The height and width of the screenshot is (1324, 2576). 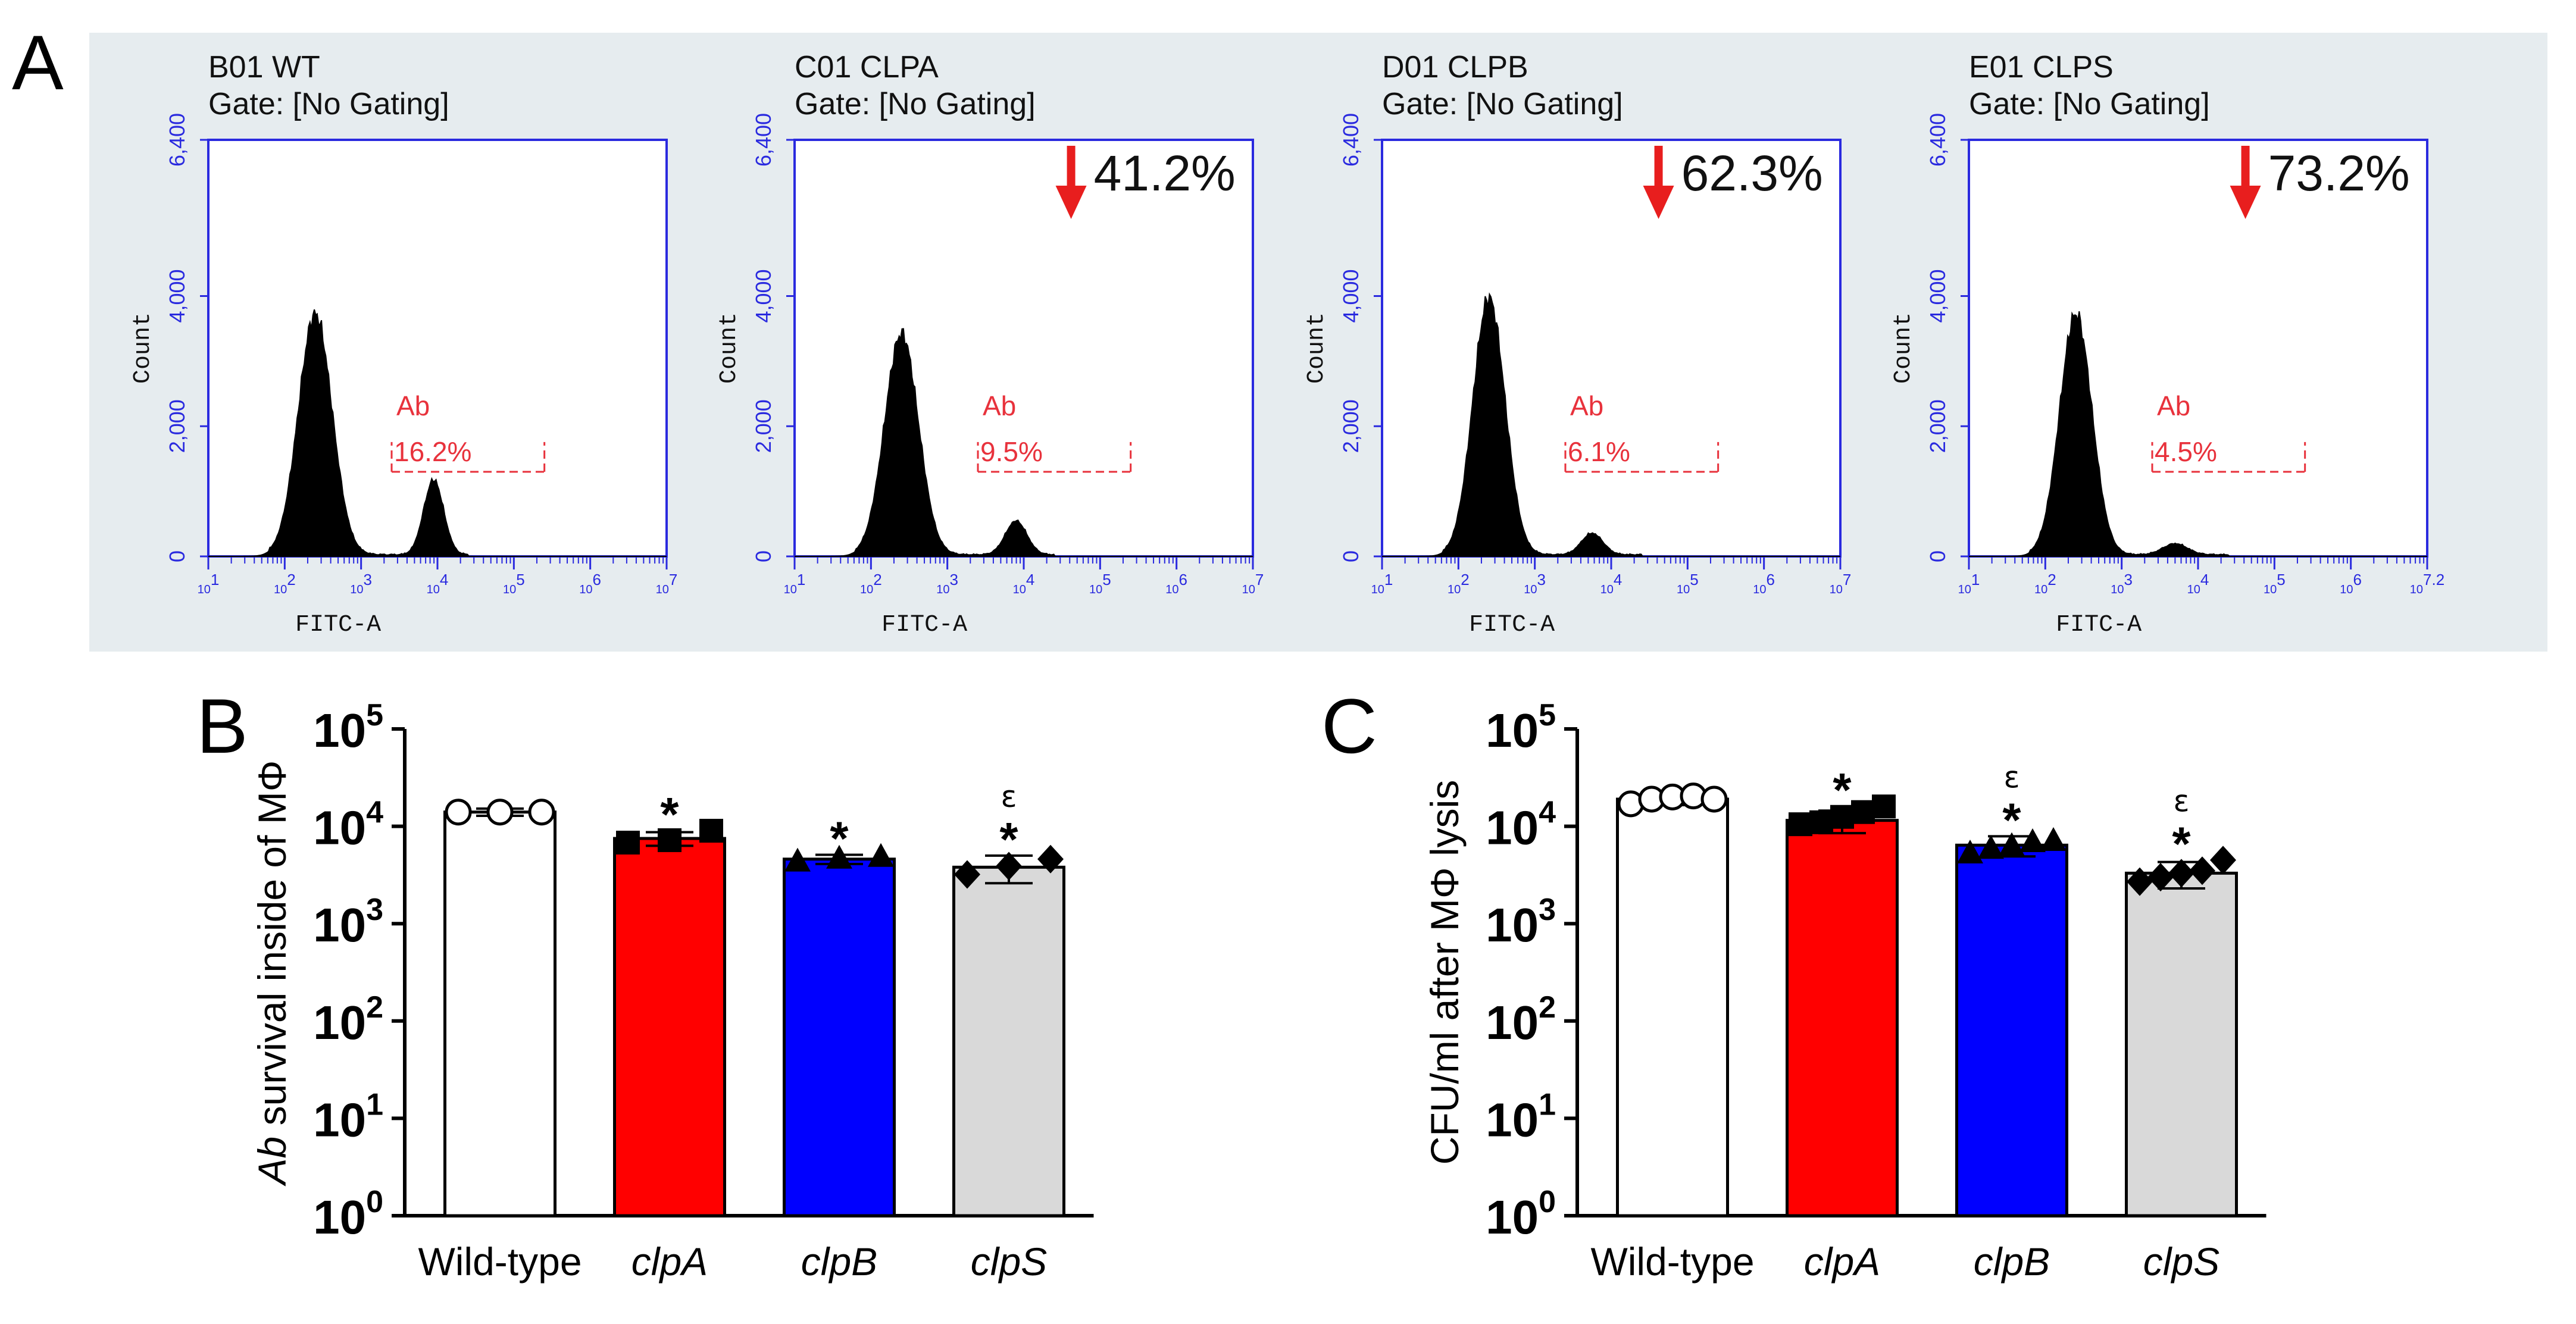 I want to click on reduction-arrow-head, so click(x=2245, y=202).